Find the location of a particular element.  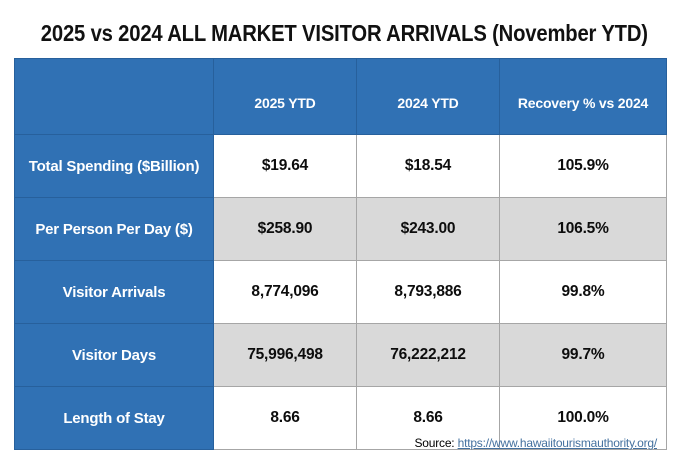

row-label: Visitor Days is located at coordinates (114, 355).